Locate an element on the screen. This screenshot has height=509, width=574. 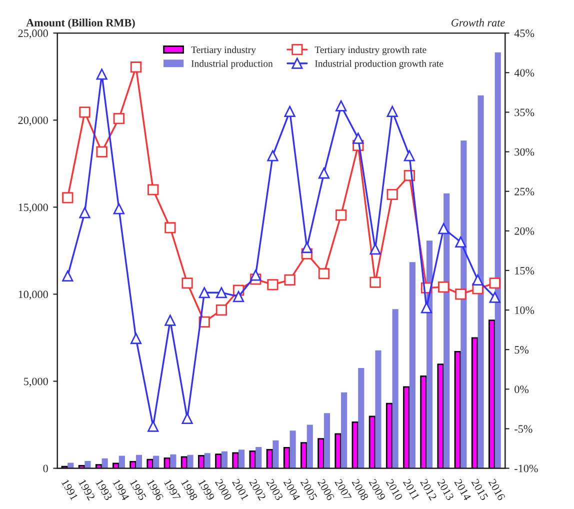
y2-tick-label: 45% is located at coordinates (524, 34).